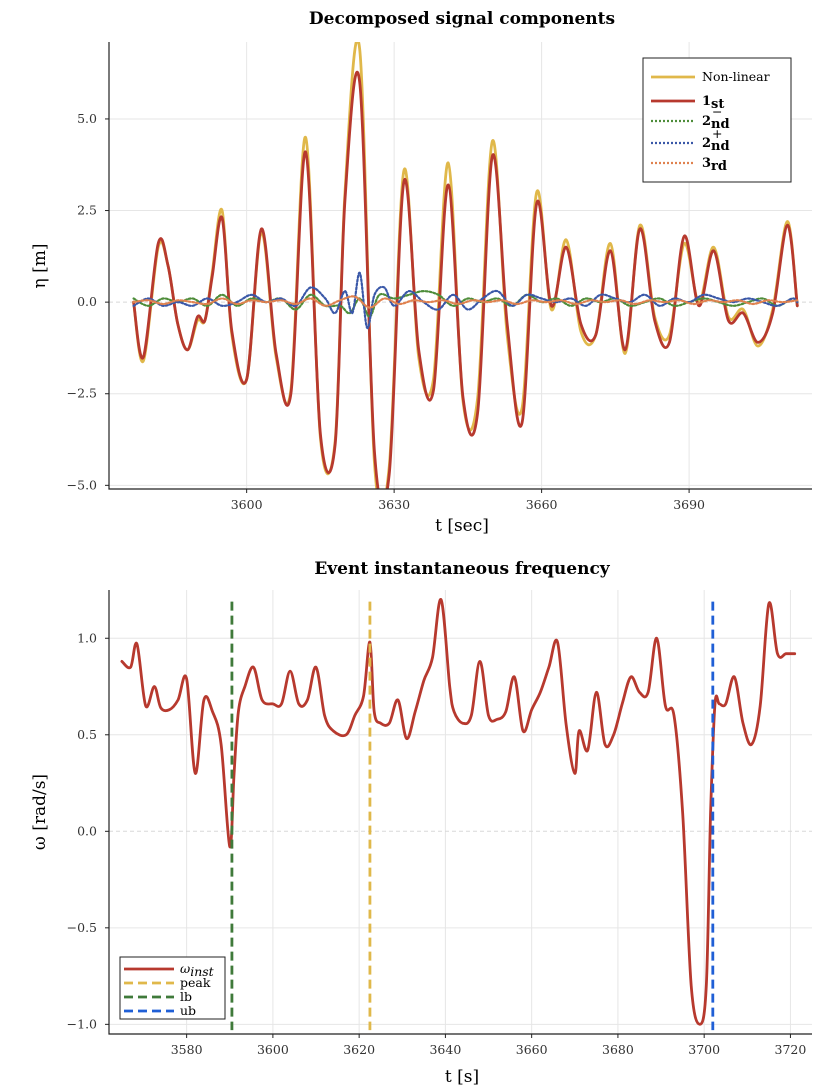  What do you see at coordinates (40, 266) in the screenshot?
I see `y-axis-label: η [m]` at bounding box center [40, 266].